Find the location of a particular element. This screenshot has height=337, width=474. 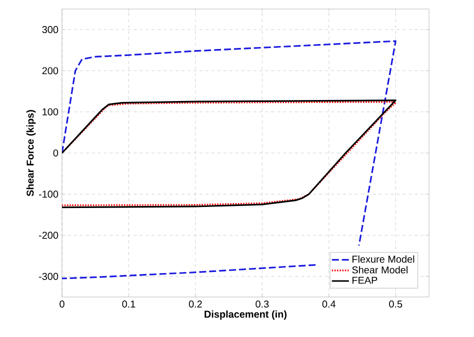

x-tick-label: 0.1 is located at coordinates (129, 304).